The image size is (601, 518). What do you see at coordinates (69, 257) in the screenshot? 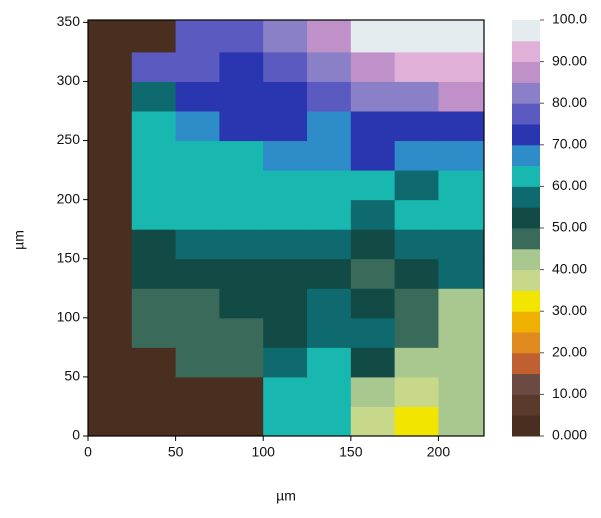
I see `y-tick-label: 150` at bounding box center [69, 257].